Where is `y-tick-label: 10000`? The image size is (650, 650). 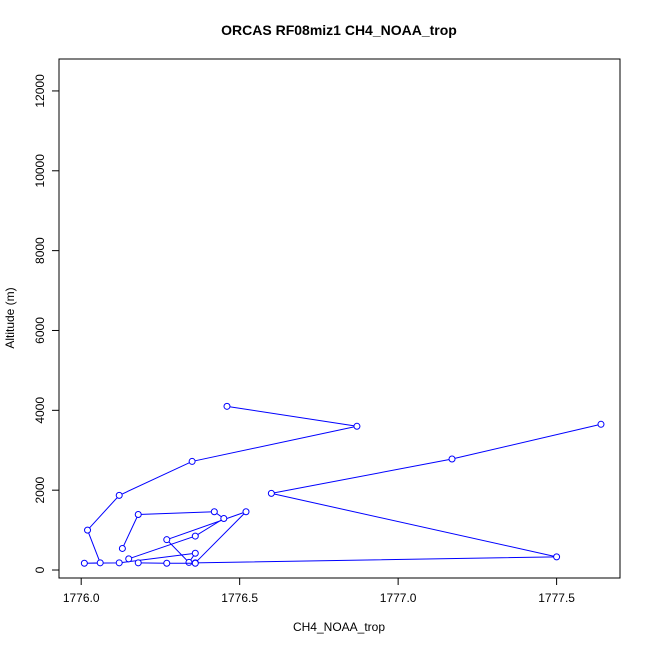
y-tick-label: 10000 is located at coordinates (40, 171).